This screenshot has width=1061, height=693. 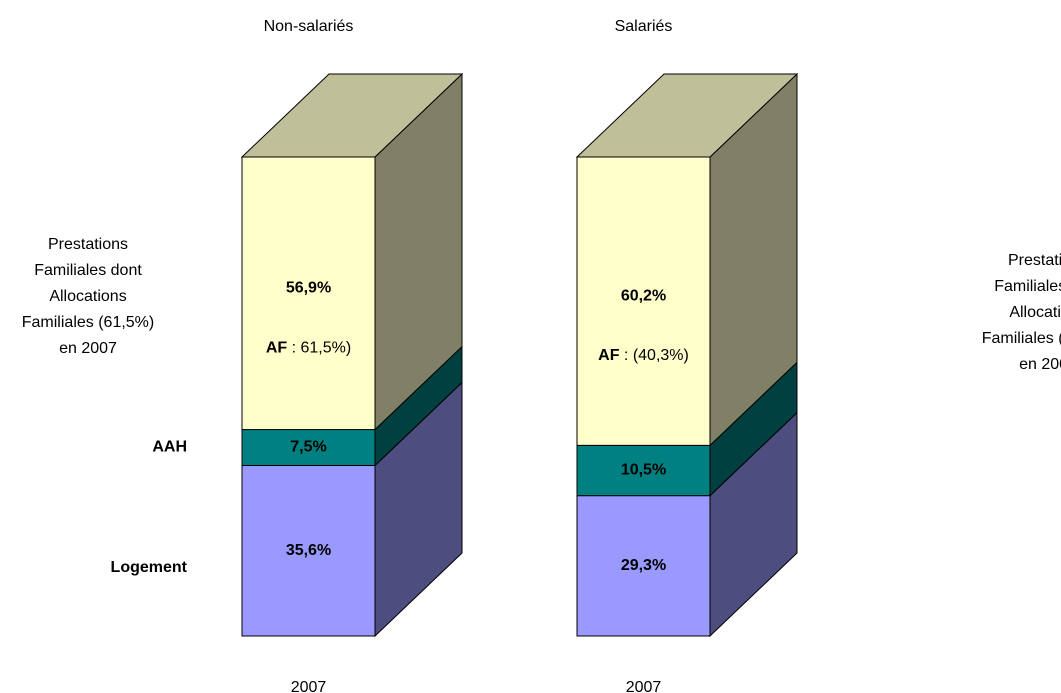 I want to click on value-label: 29,3%, so click(x=643, y=565).